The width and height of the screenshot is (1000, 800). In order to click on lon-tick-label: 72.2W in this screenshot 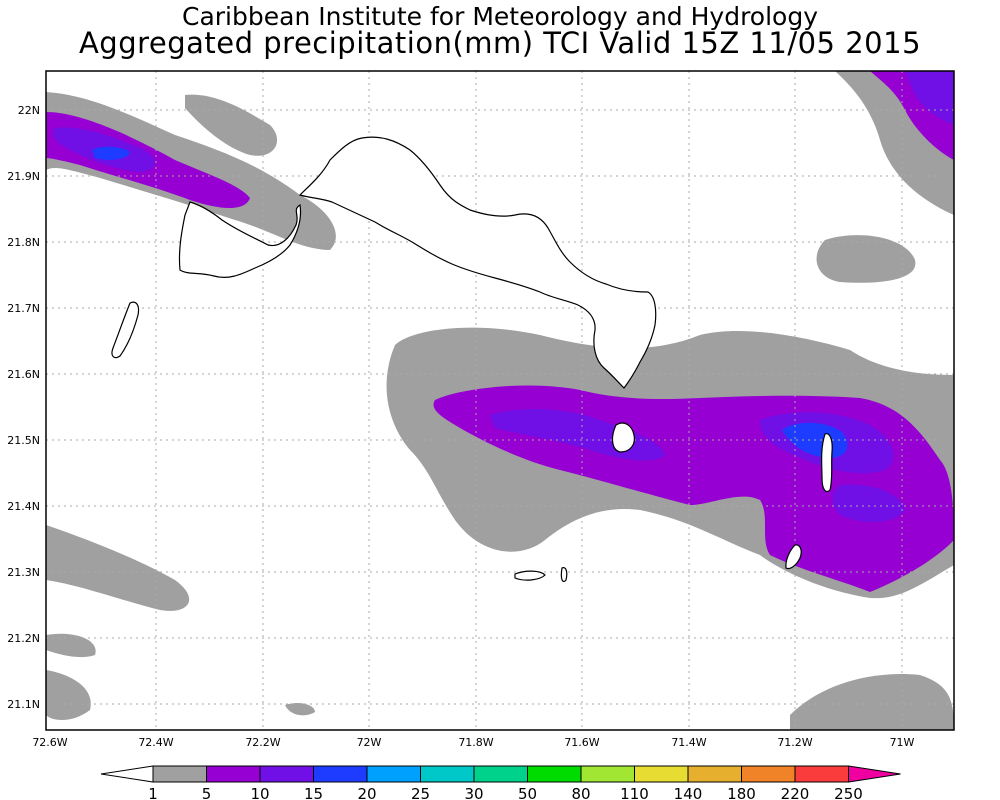, I will do `click(262, 742)`.